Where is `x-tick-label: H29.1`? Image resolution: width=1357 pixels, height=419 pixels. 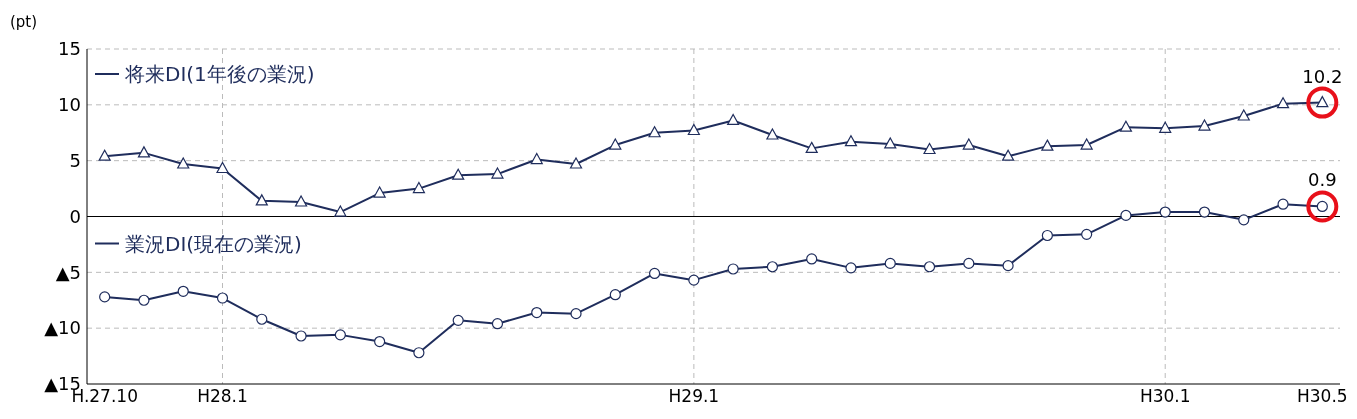
x-tick-label: H29.1 is located at coordinates (694, 396).